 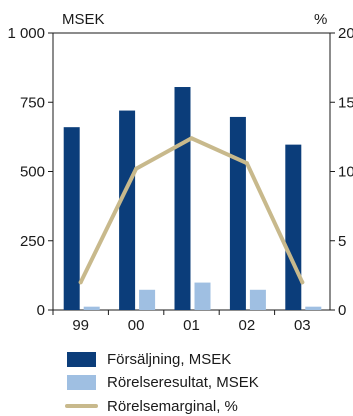 What do you see at coordinates (302, 325) in the screenshot?
I see `x-tick-label: 03` at bounding box center [302, 325].